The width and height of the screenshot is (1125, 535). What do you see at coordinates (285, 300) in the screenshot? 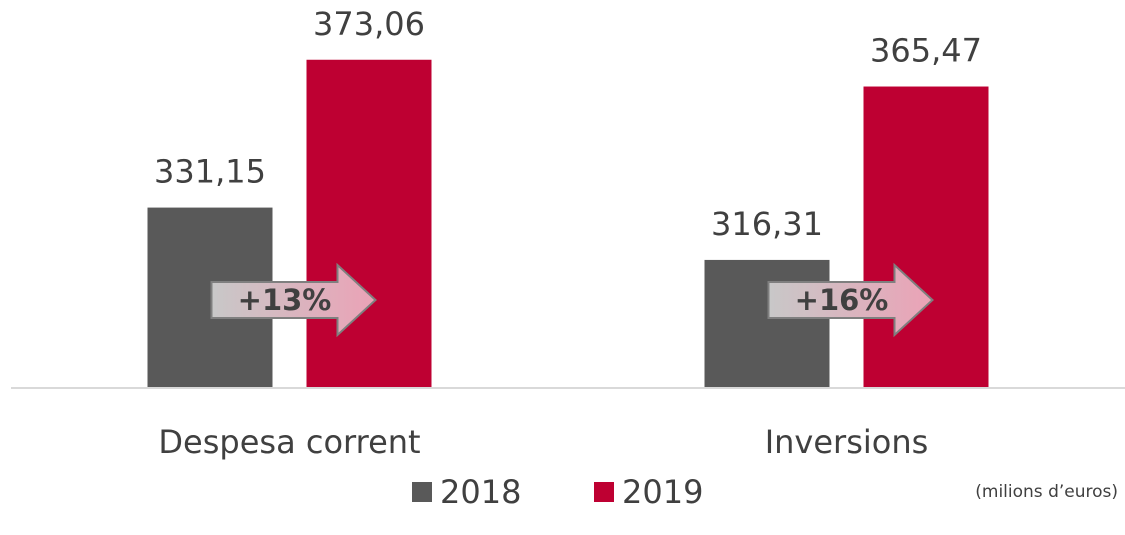
I see `growth-label: +13%` at bounding box center [285, 300].